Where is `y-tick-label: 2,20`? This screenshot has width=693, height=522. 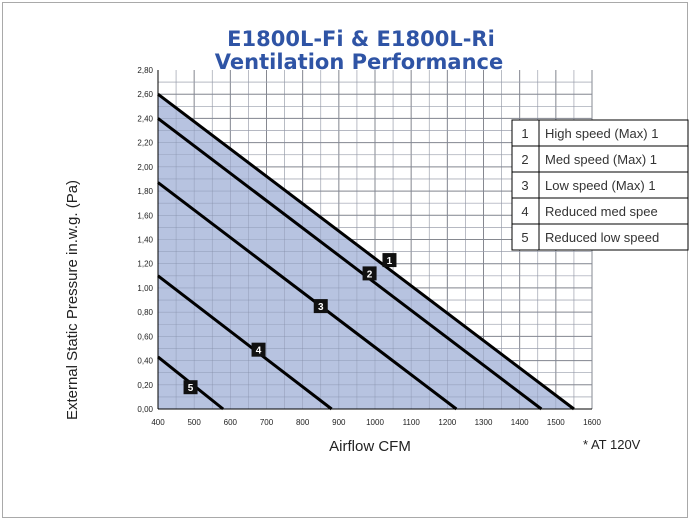
y-tick-label: 2,20 is located at coordinates (145, 143).